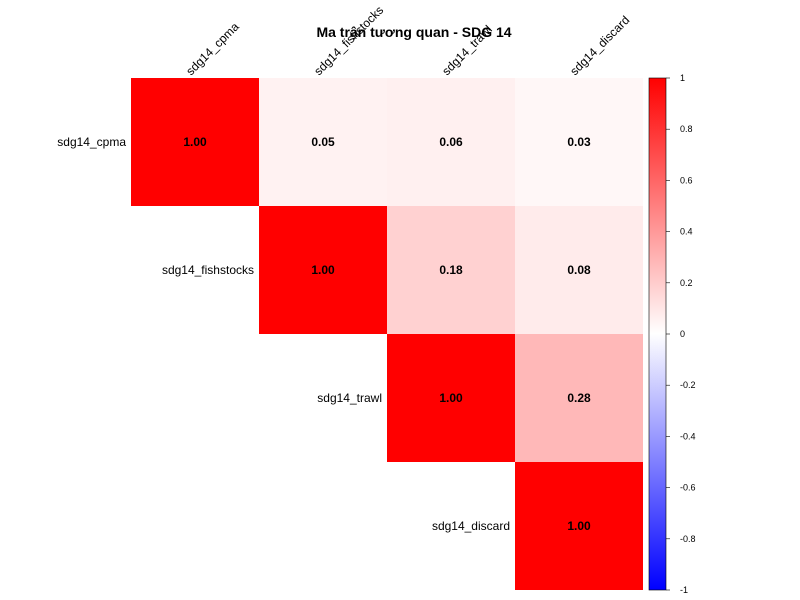 This screenshot has height=600, width=800. I want to click on heatmap-cell-sdg14_fishstocks-sdg14_fishstocks, so click(323, 270).